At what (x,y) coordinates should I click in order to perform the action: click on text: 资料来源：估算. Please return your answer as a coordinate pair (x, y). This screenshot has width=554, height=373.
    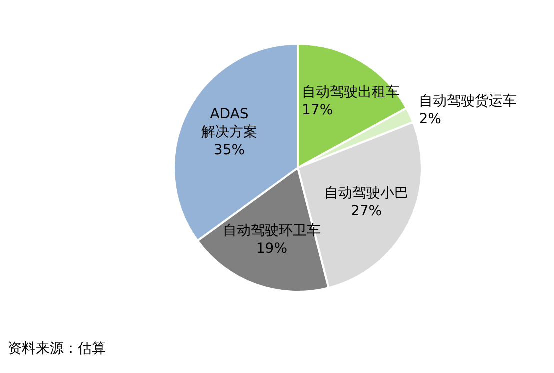
    Looking at the image, I should click on (57, 349).